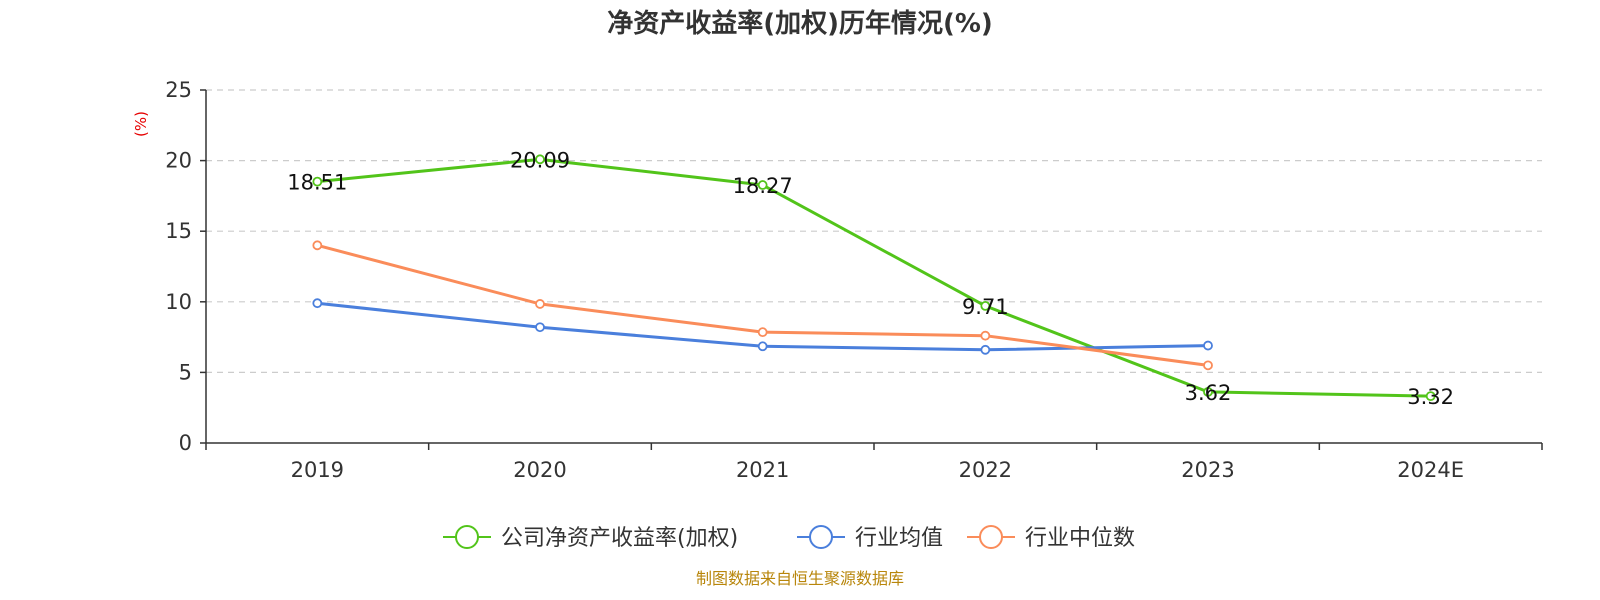 This screenshot has height=600, width=1600. I want to click on legend-label: 行业中位数, so click(1080, 538).